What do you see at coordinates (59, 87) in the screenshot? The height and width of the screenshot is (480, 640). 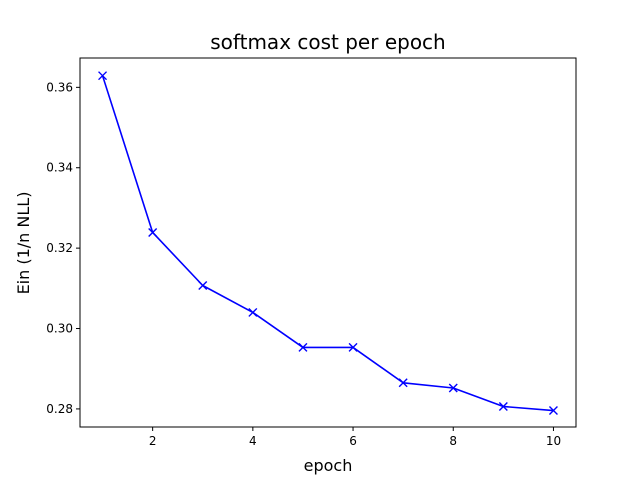 I see `y-tick-label: 0.36` at bounding box center [59, 87].